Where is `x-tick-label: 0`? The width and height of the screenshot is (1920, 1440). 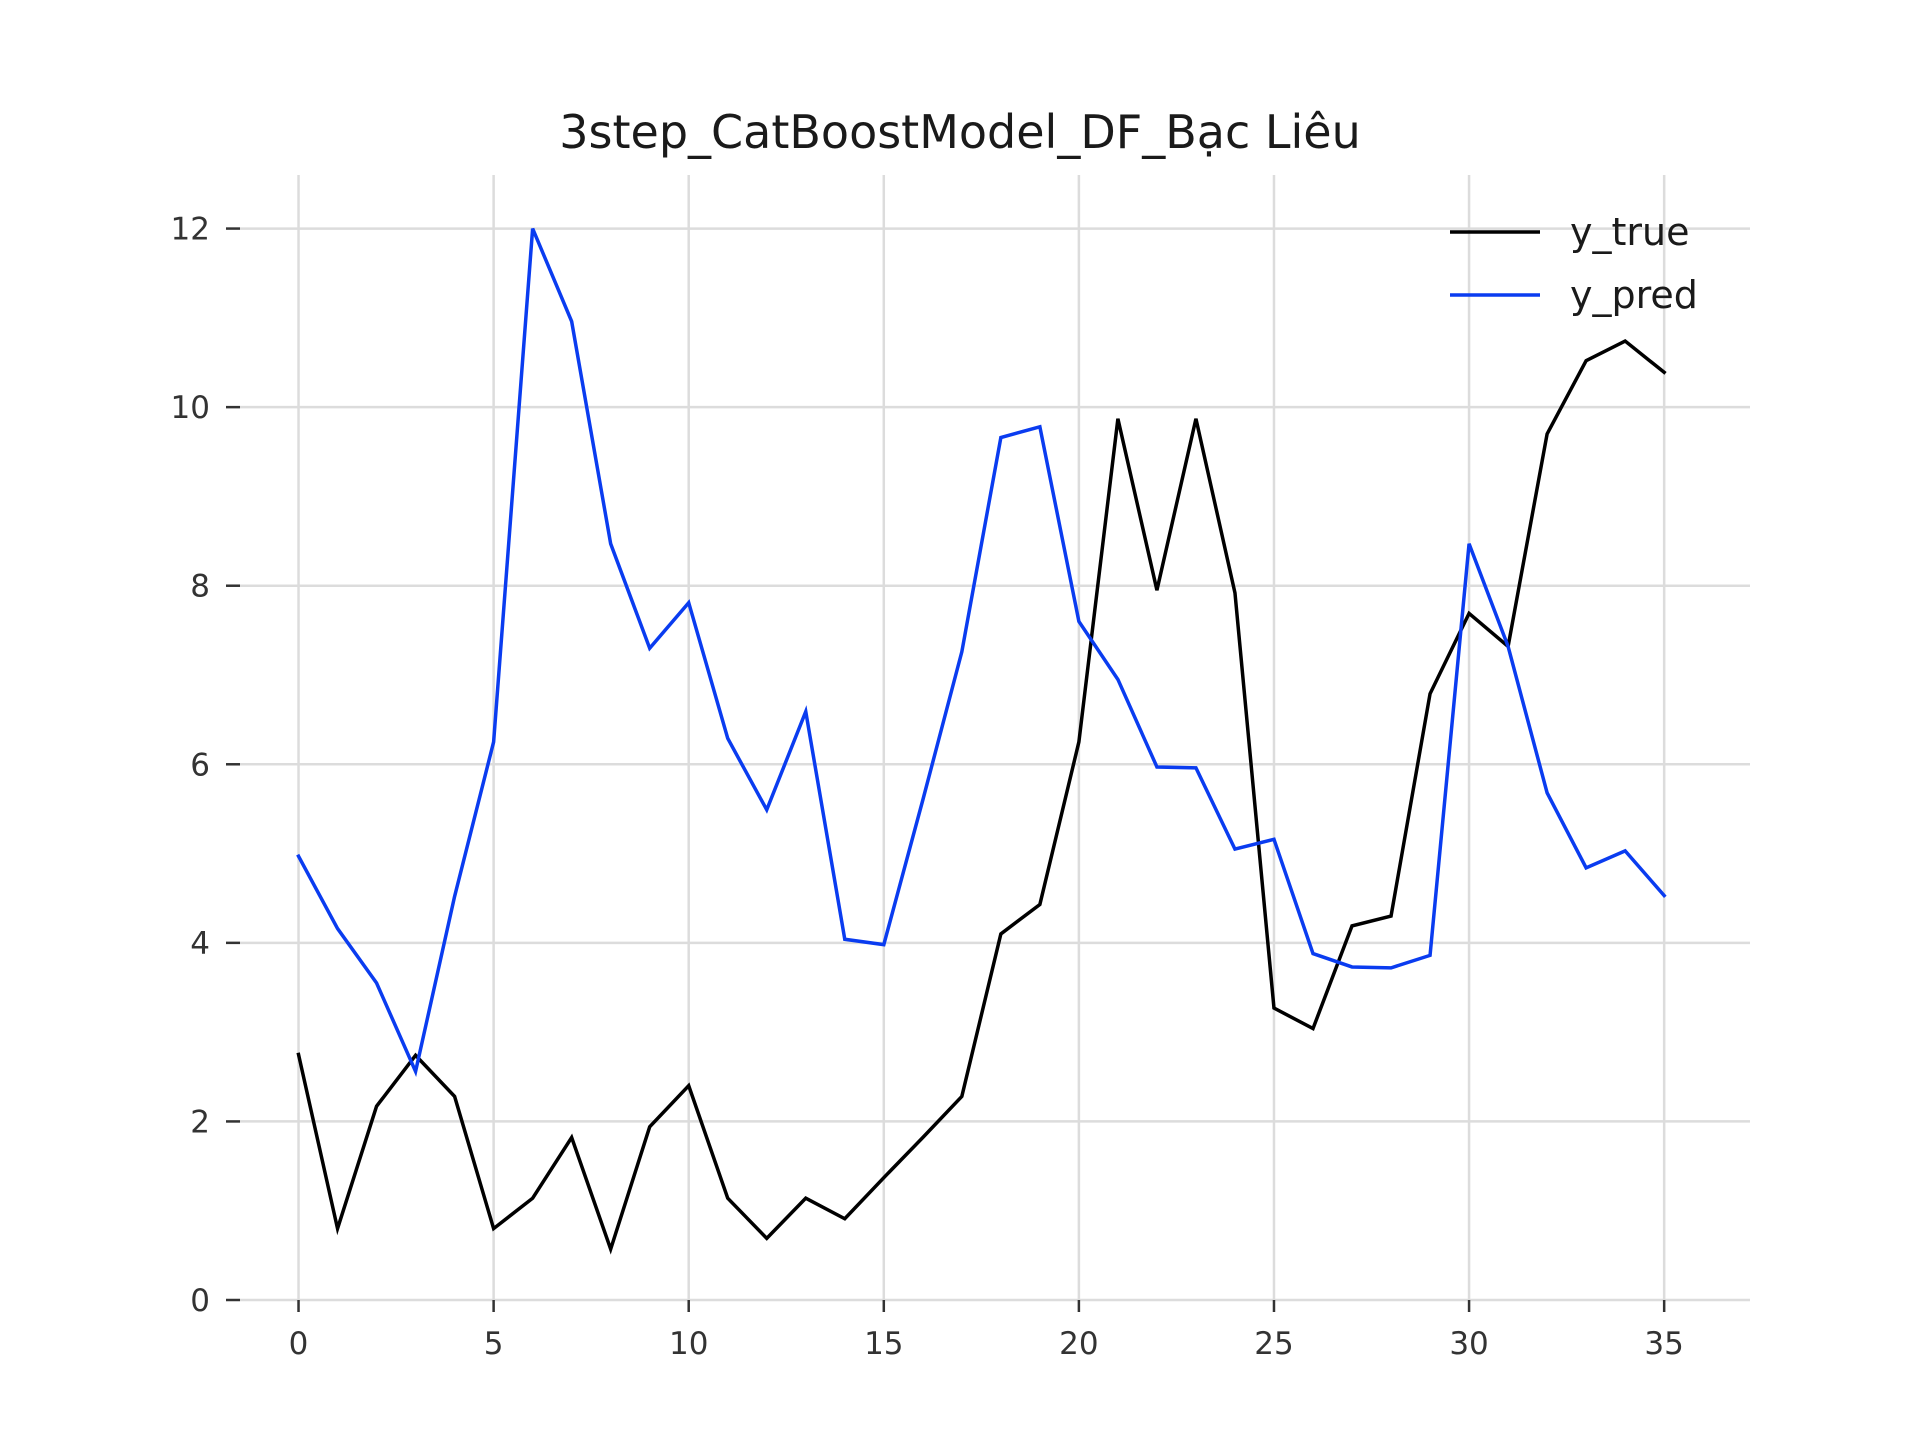
x-tick-label: 0 is located at coordinates (299, 1344).